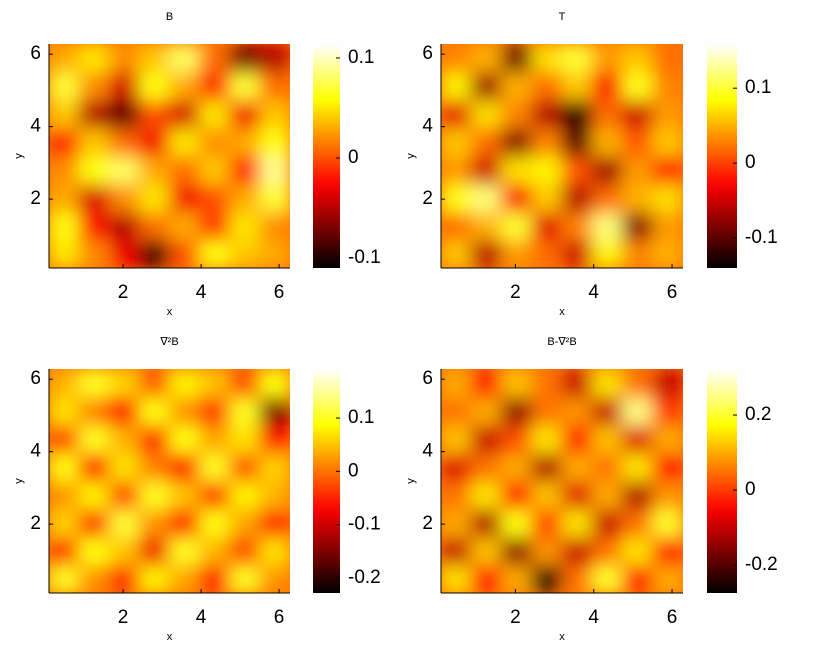 The image size is (817, 654). What do you see at coordinates (361, 417) in the screenshot?
I see `colorbar-tick-label: 0.1` at bounding box center [361, 417].